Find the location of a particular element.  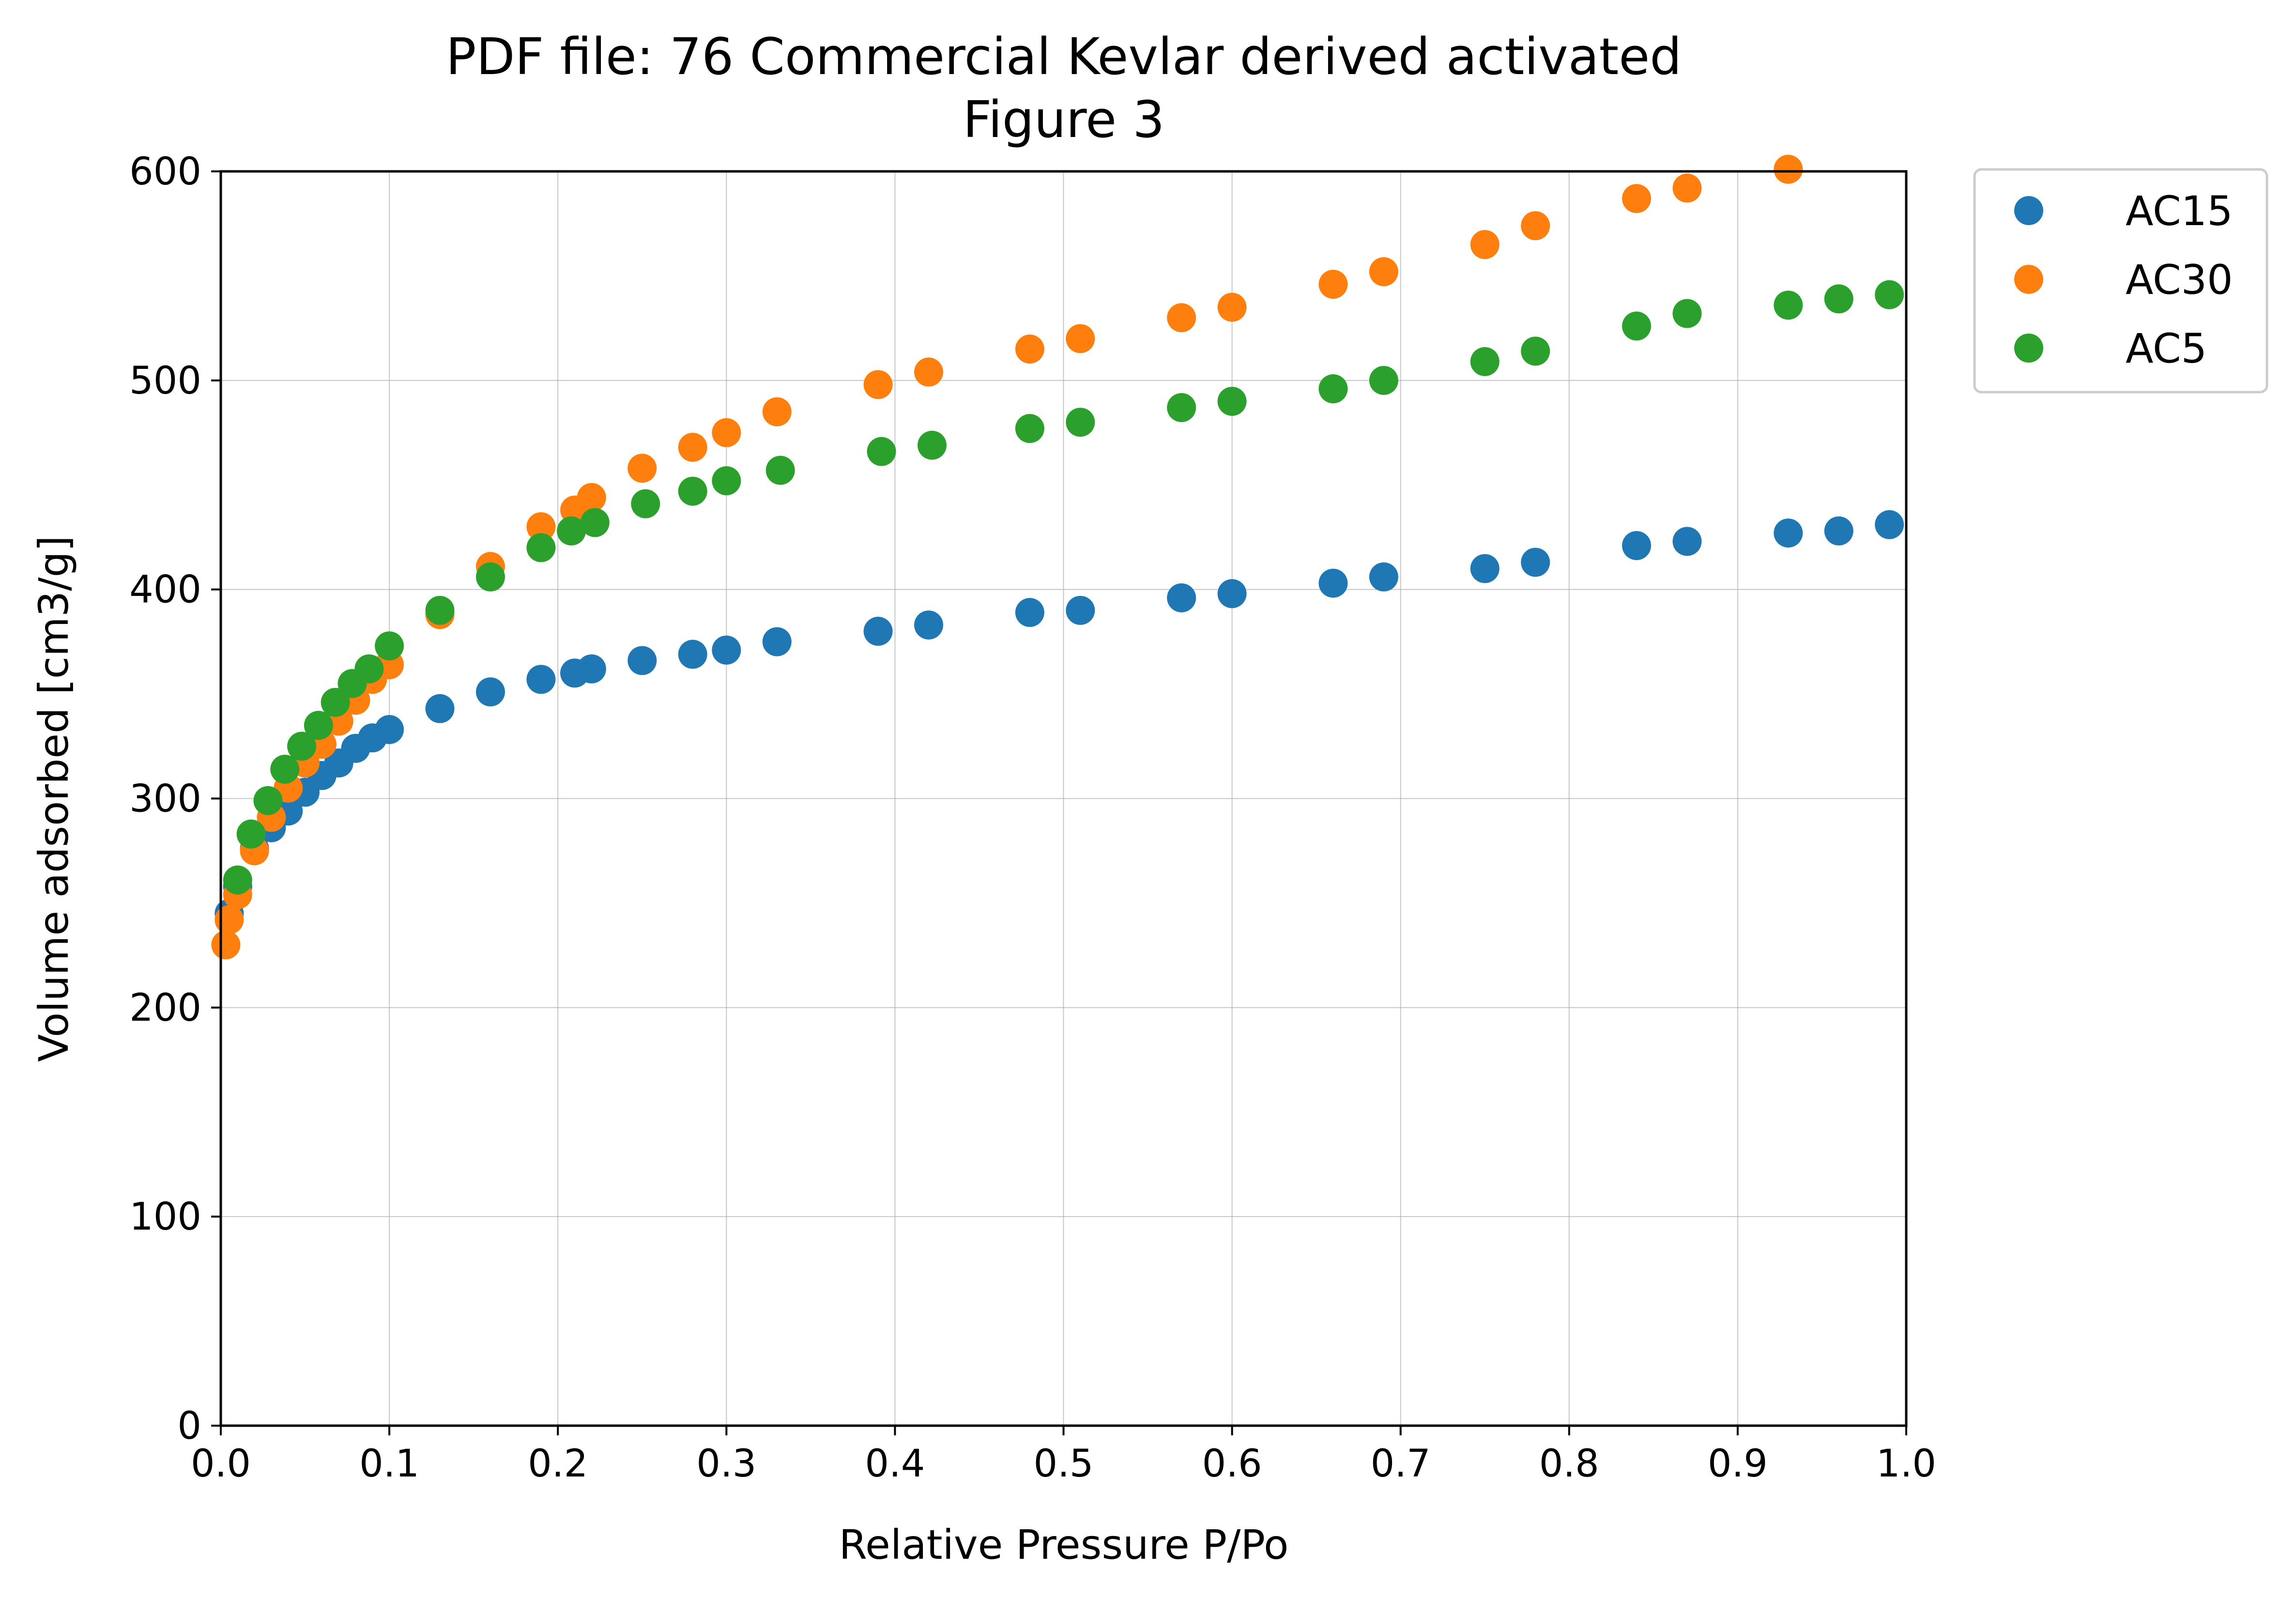

legend-frame is located at coordinates (2120, 281).